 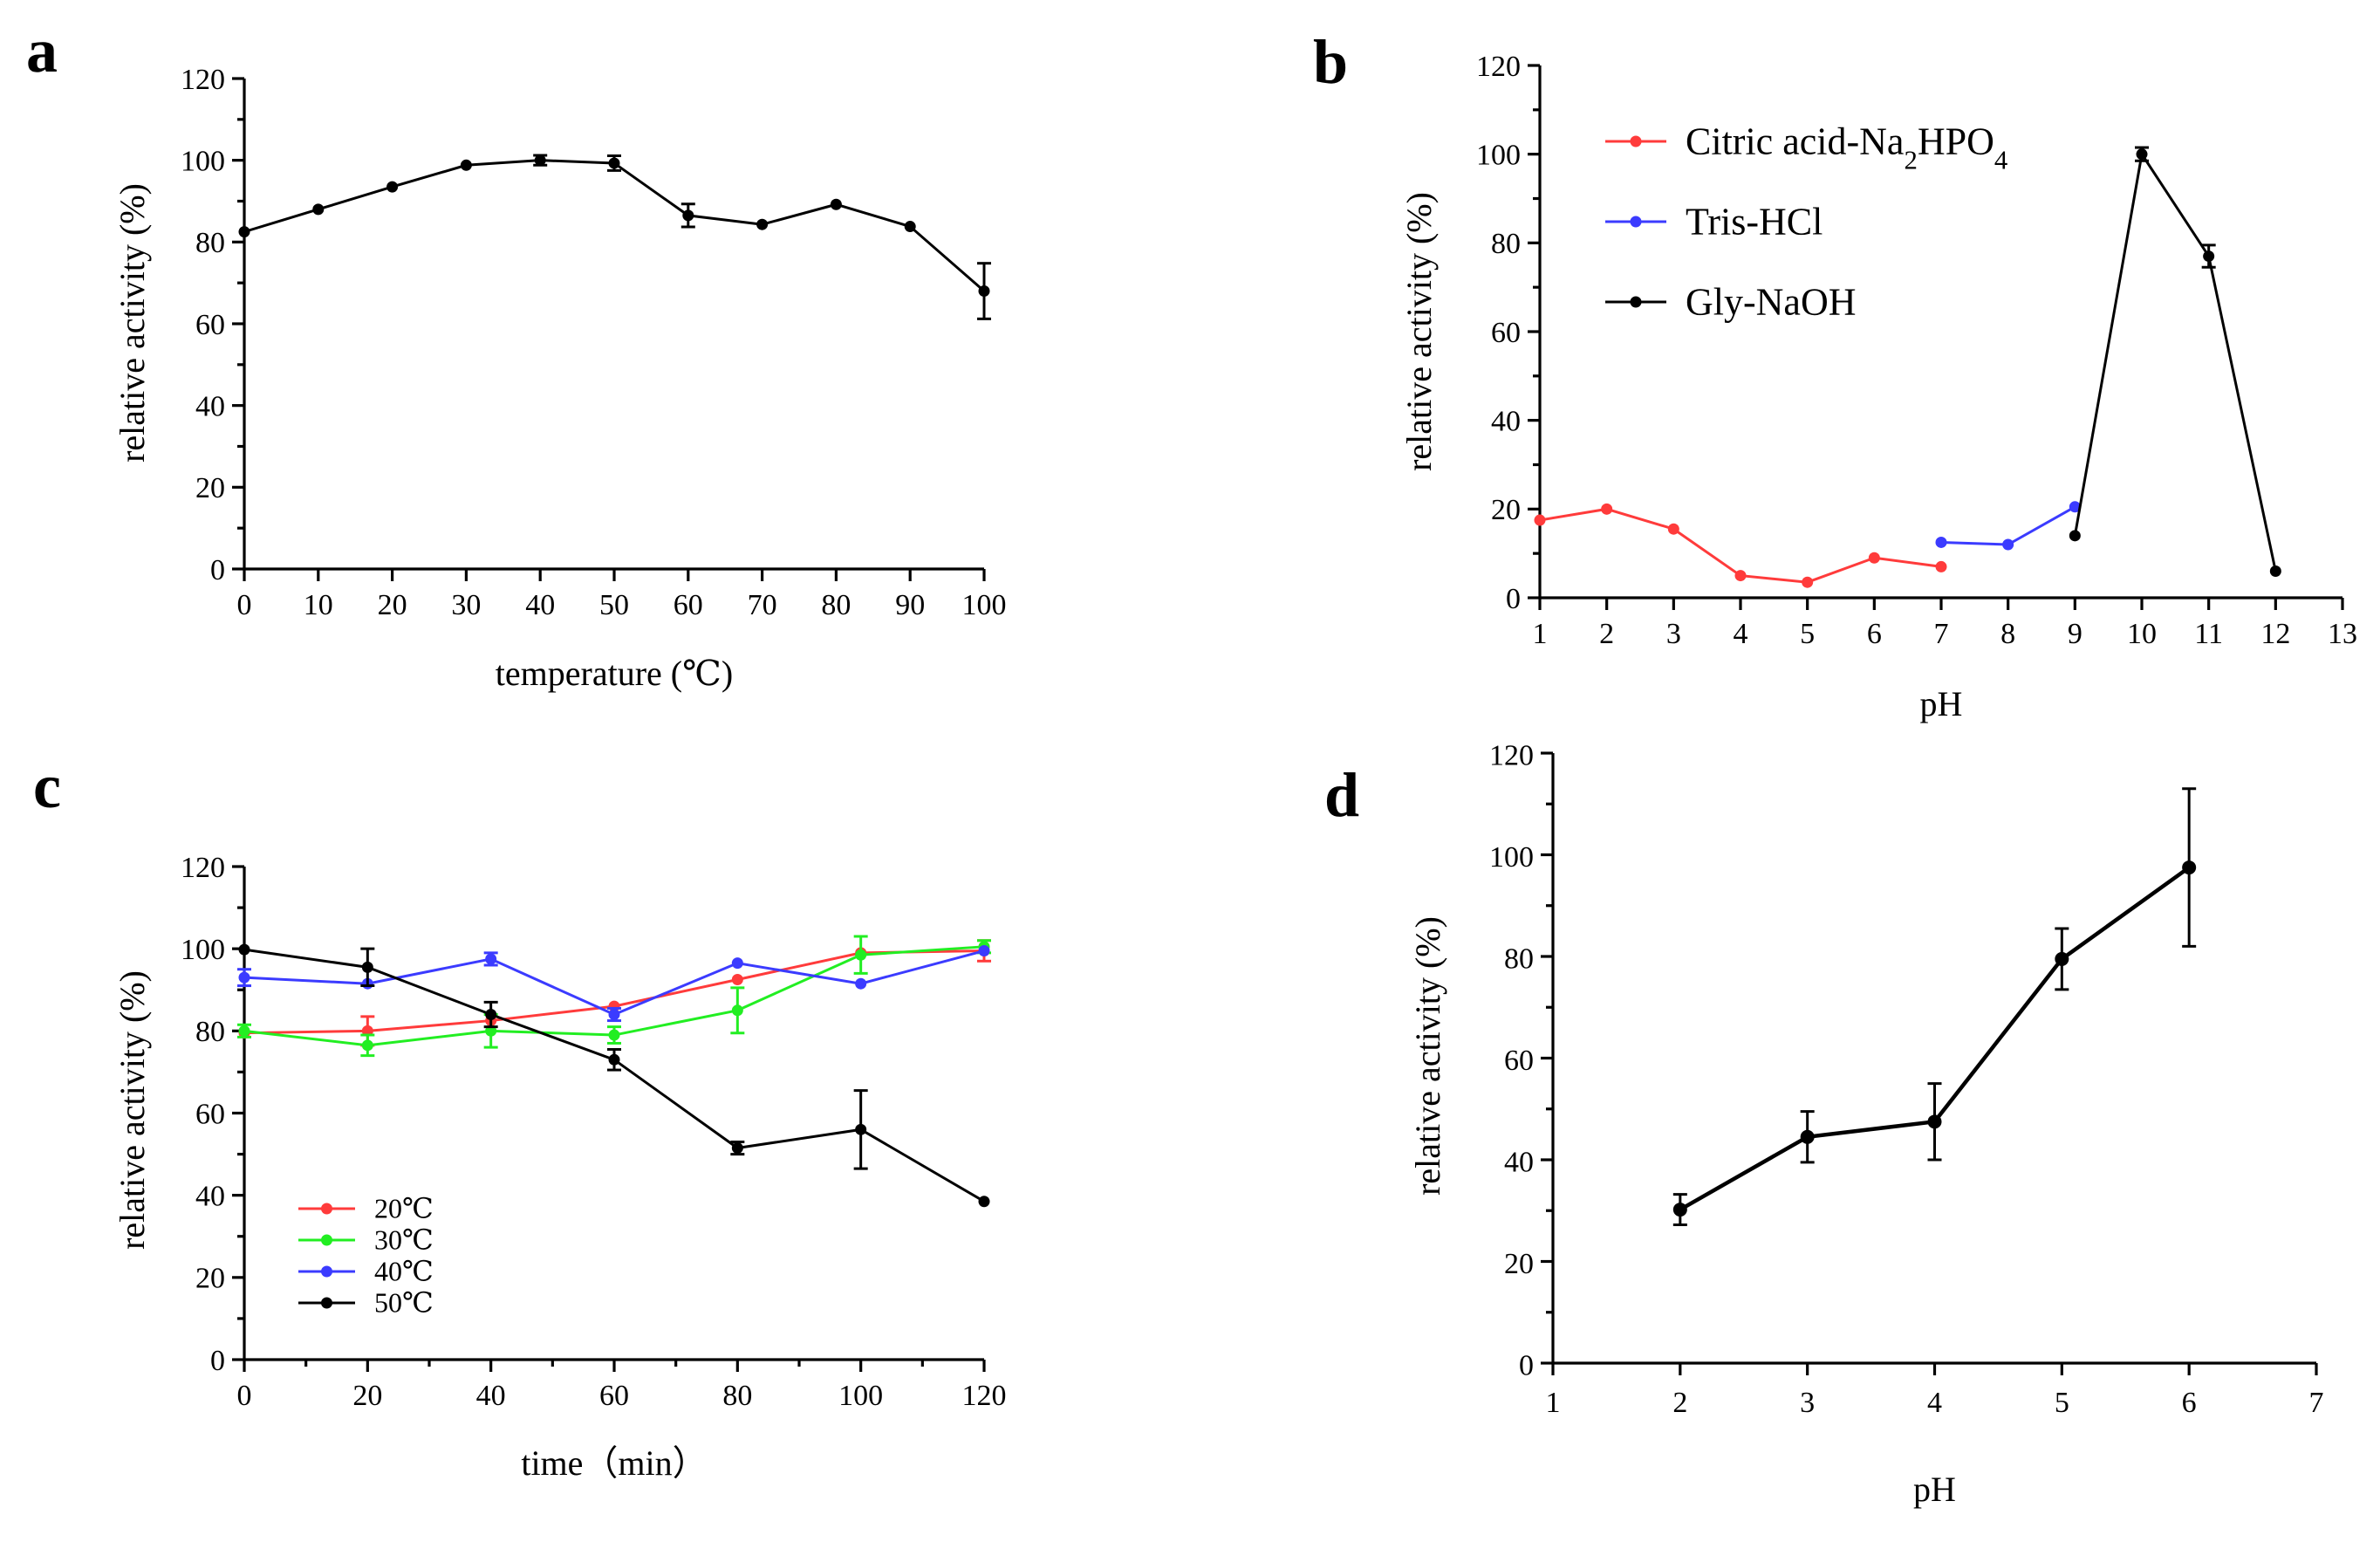 I want to click on x-axis-label: time（min）, so click(x=614, y=1463).